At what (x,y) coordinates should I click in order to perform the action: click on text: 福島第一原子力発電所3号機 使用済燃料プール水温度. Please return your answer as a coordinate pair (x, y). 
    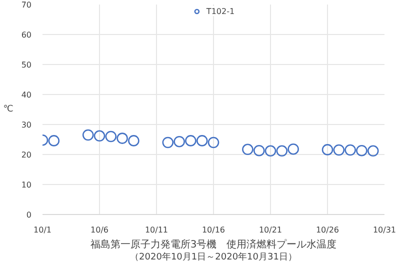
    Looking at the image, I should click on (213, 244).